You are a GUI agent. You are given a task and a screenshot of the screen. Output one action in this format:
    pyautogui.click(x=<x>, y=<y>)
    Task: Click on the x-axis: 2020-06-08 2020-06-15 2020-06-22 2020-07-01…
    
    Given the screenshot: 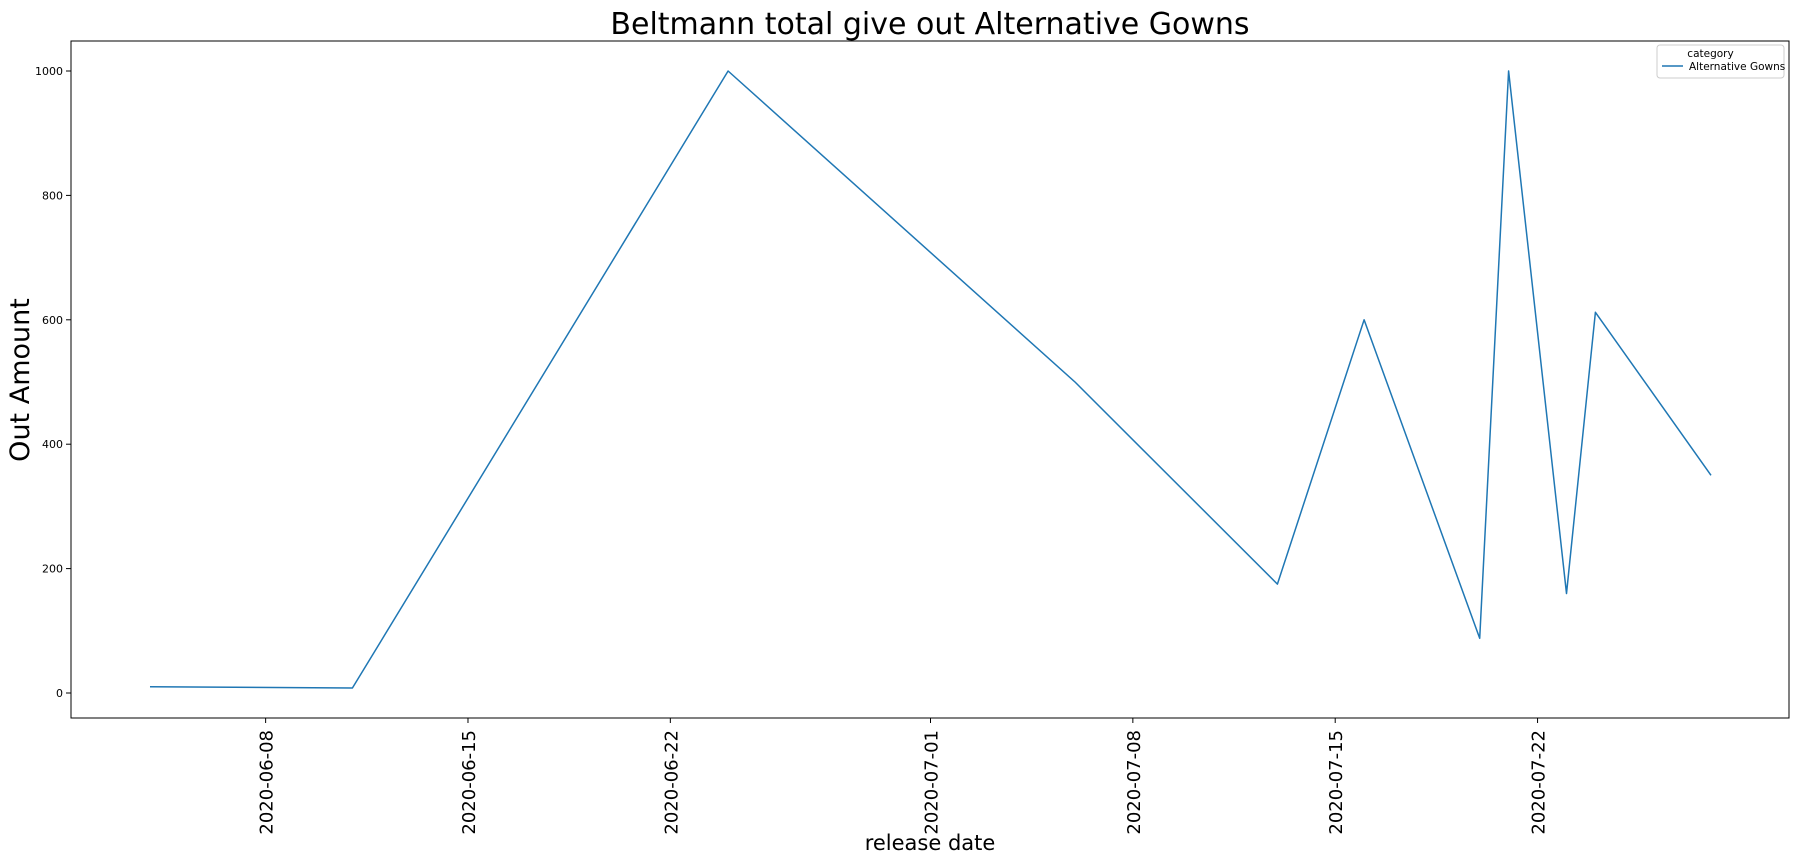 What is the action you would take?
    pyautogui.click(x=903, y=776)
    